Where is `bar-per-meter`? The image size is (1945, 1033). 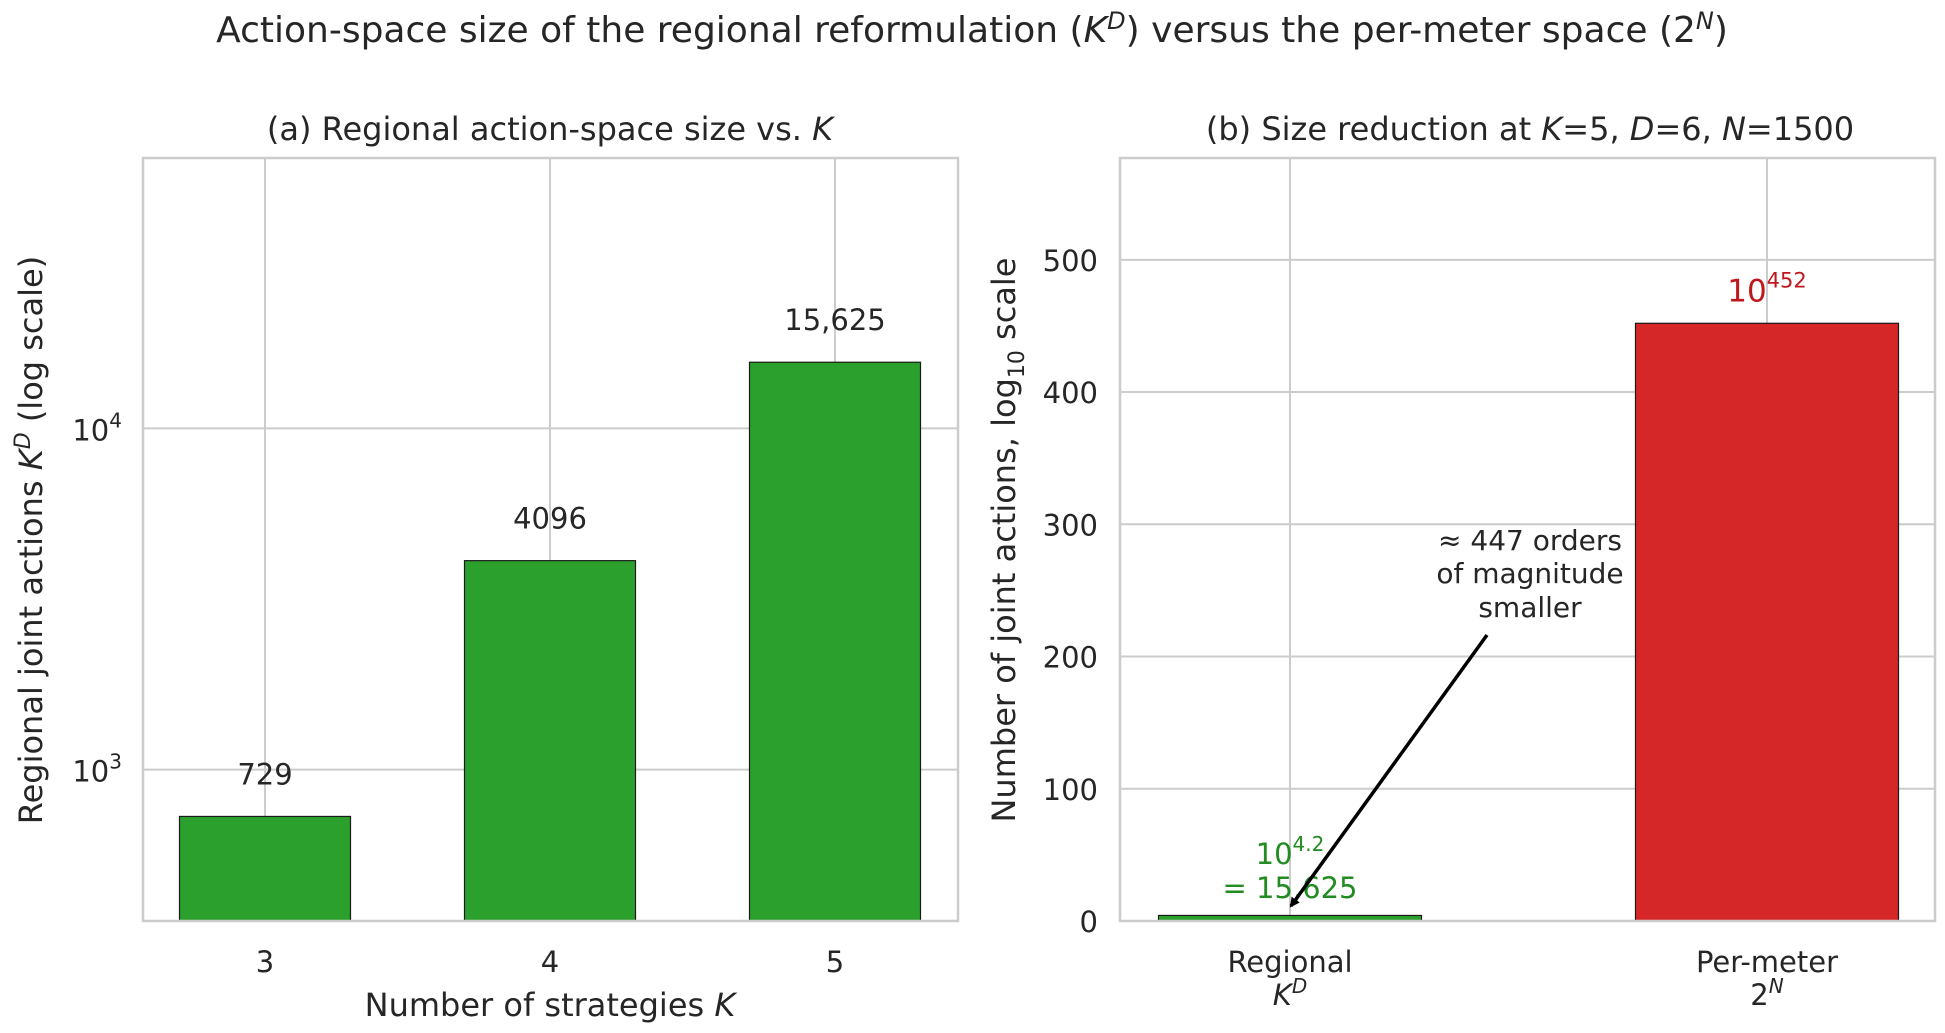
bar-per-meter is located at coordinates (1767, 622).